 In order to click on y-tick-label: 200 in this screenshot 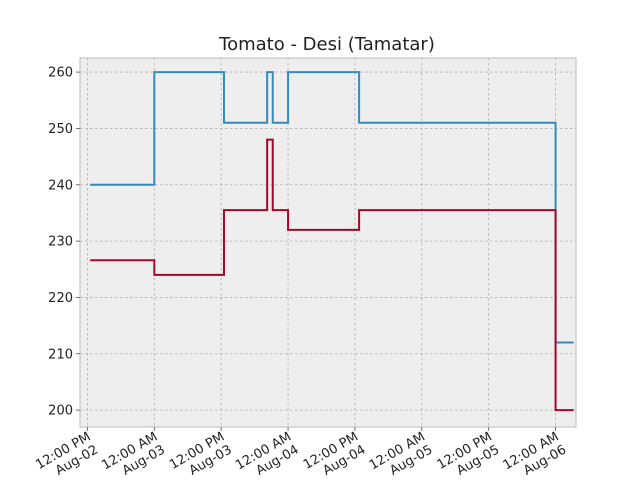, I will do `click(60, 411)`.